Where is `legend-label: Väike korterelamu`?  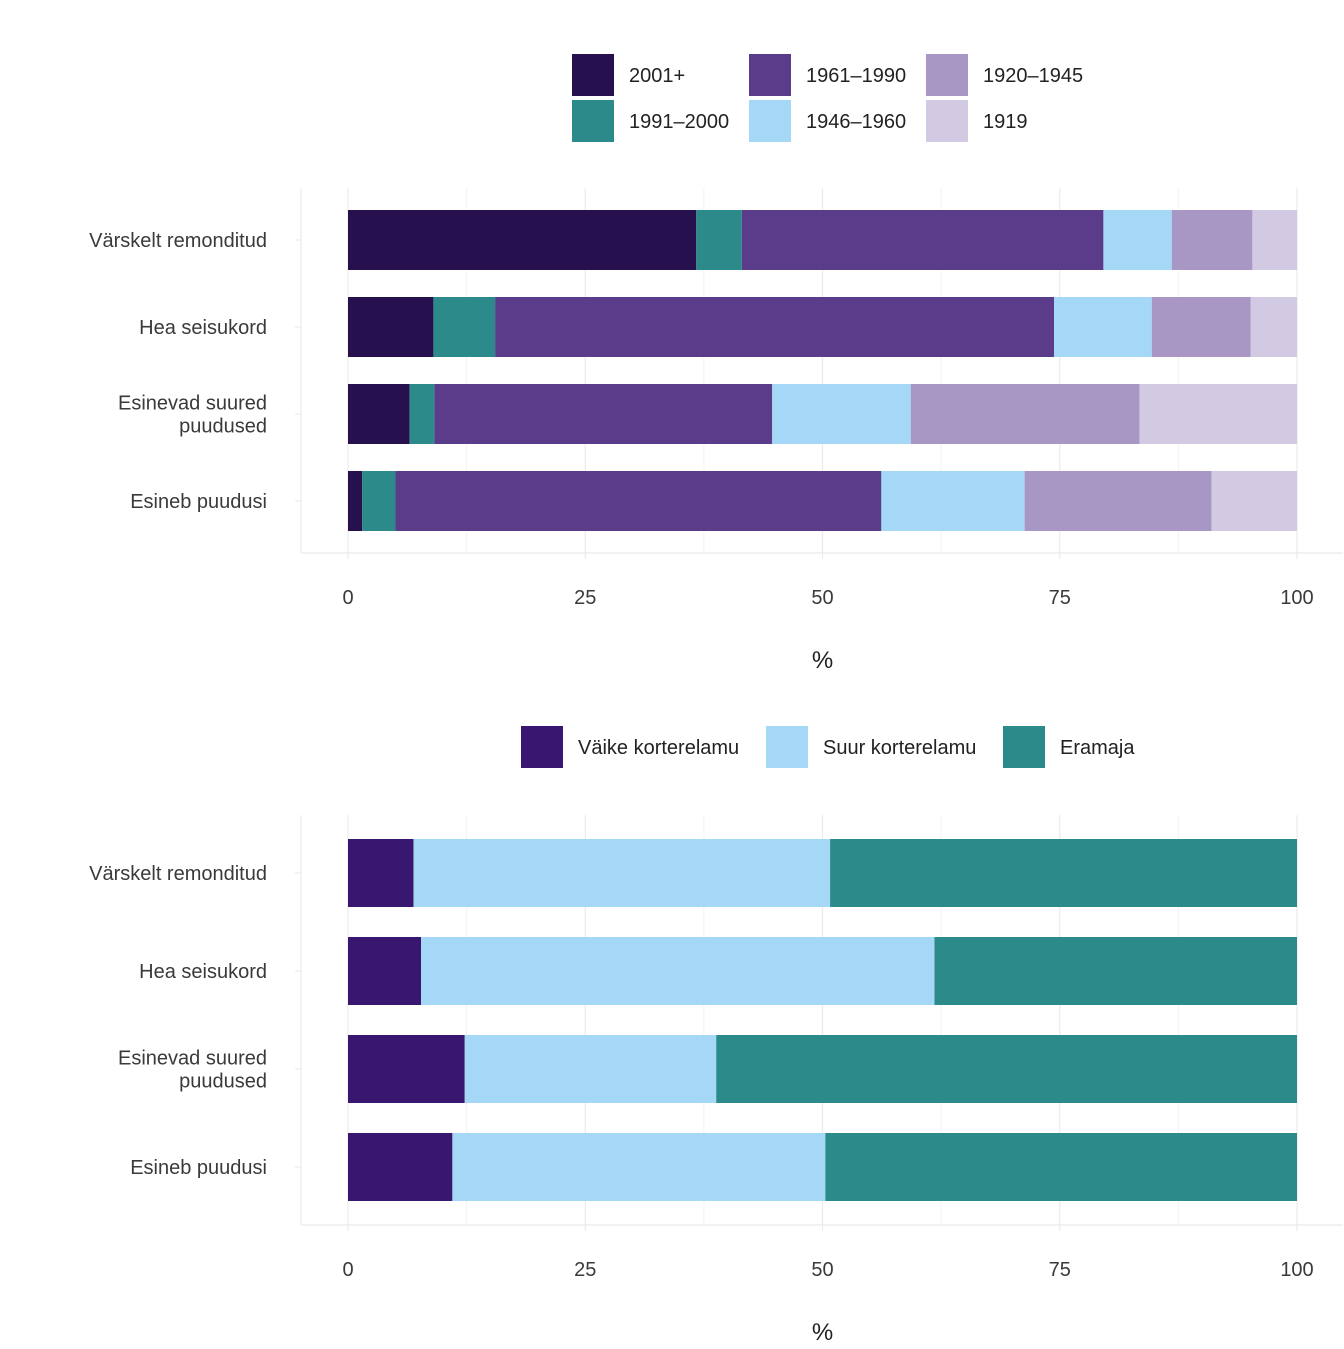 legend-label: Väike korterelamu is located at coordinates (658, 748).